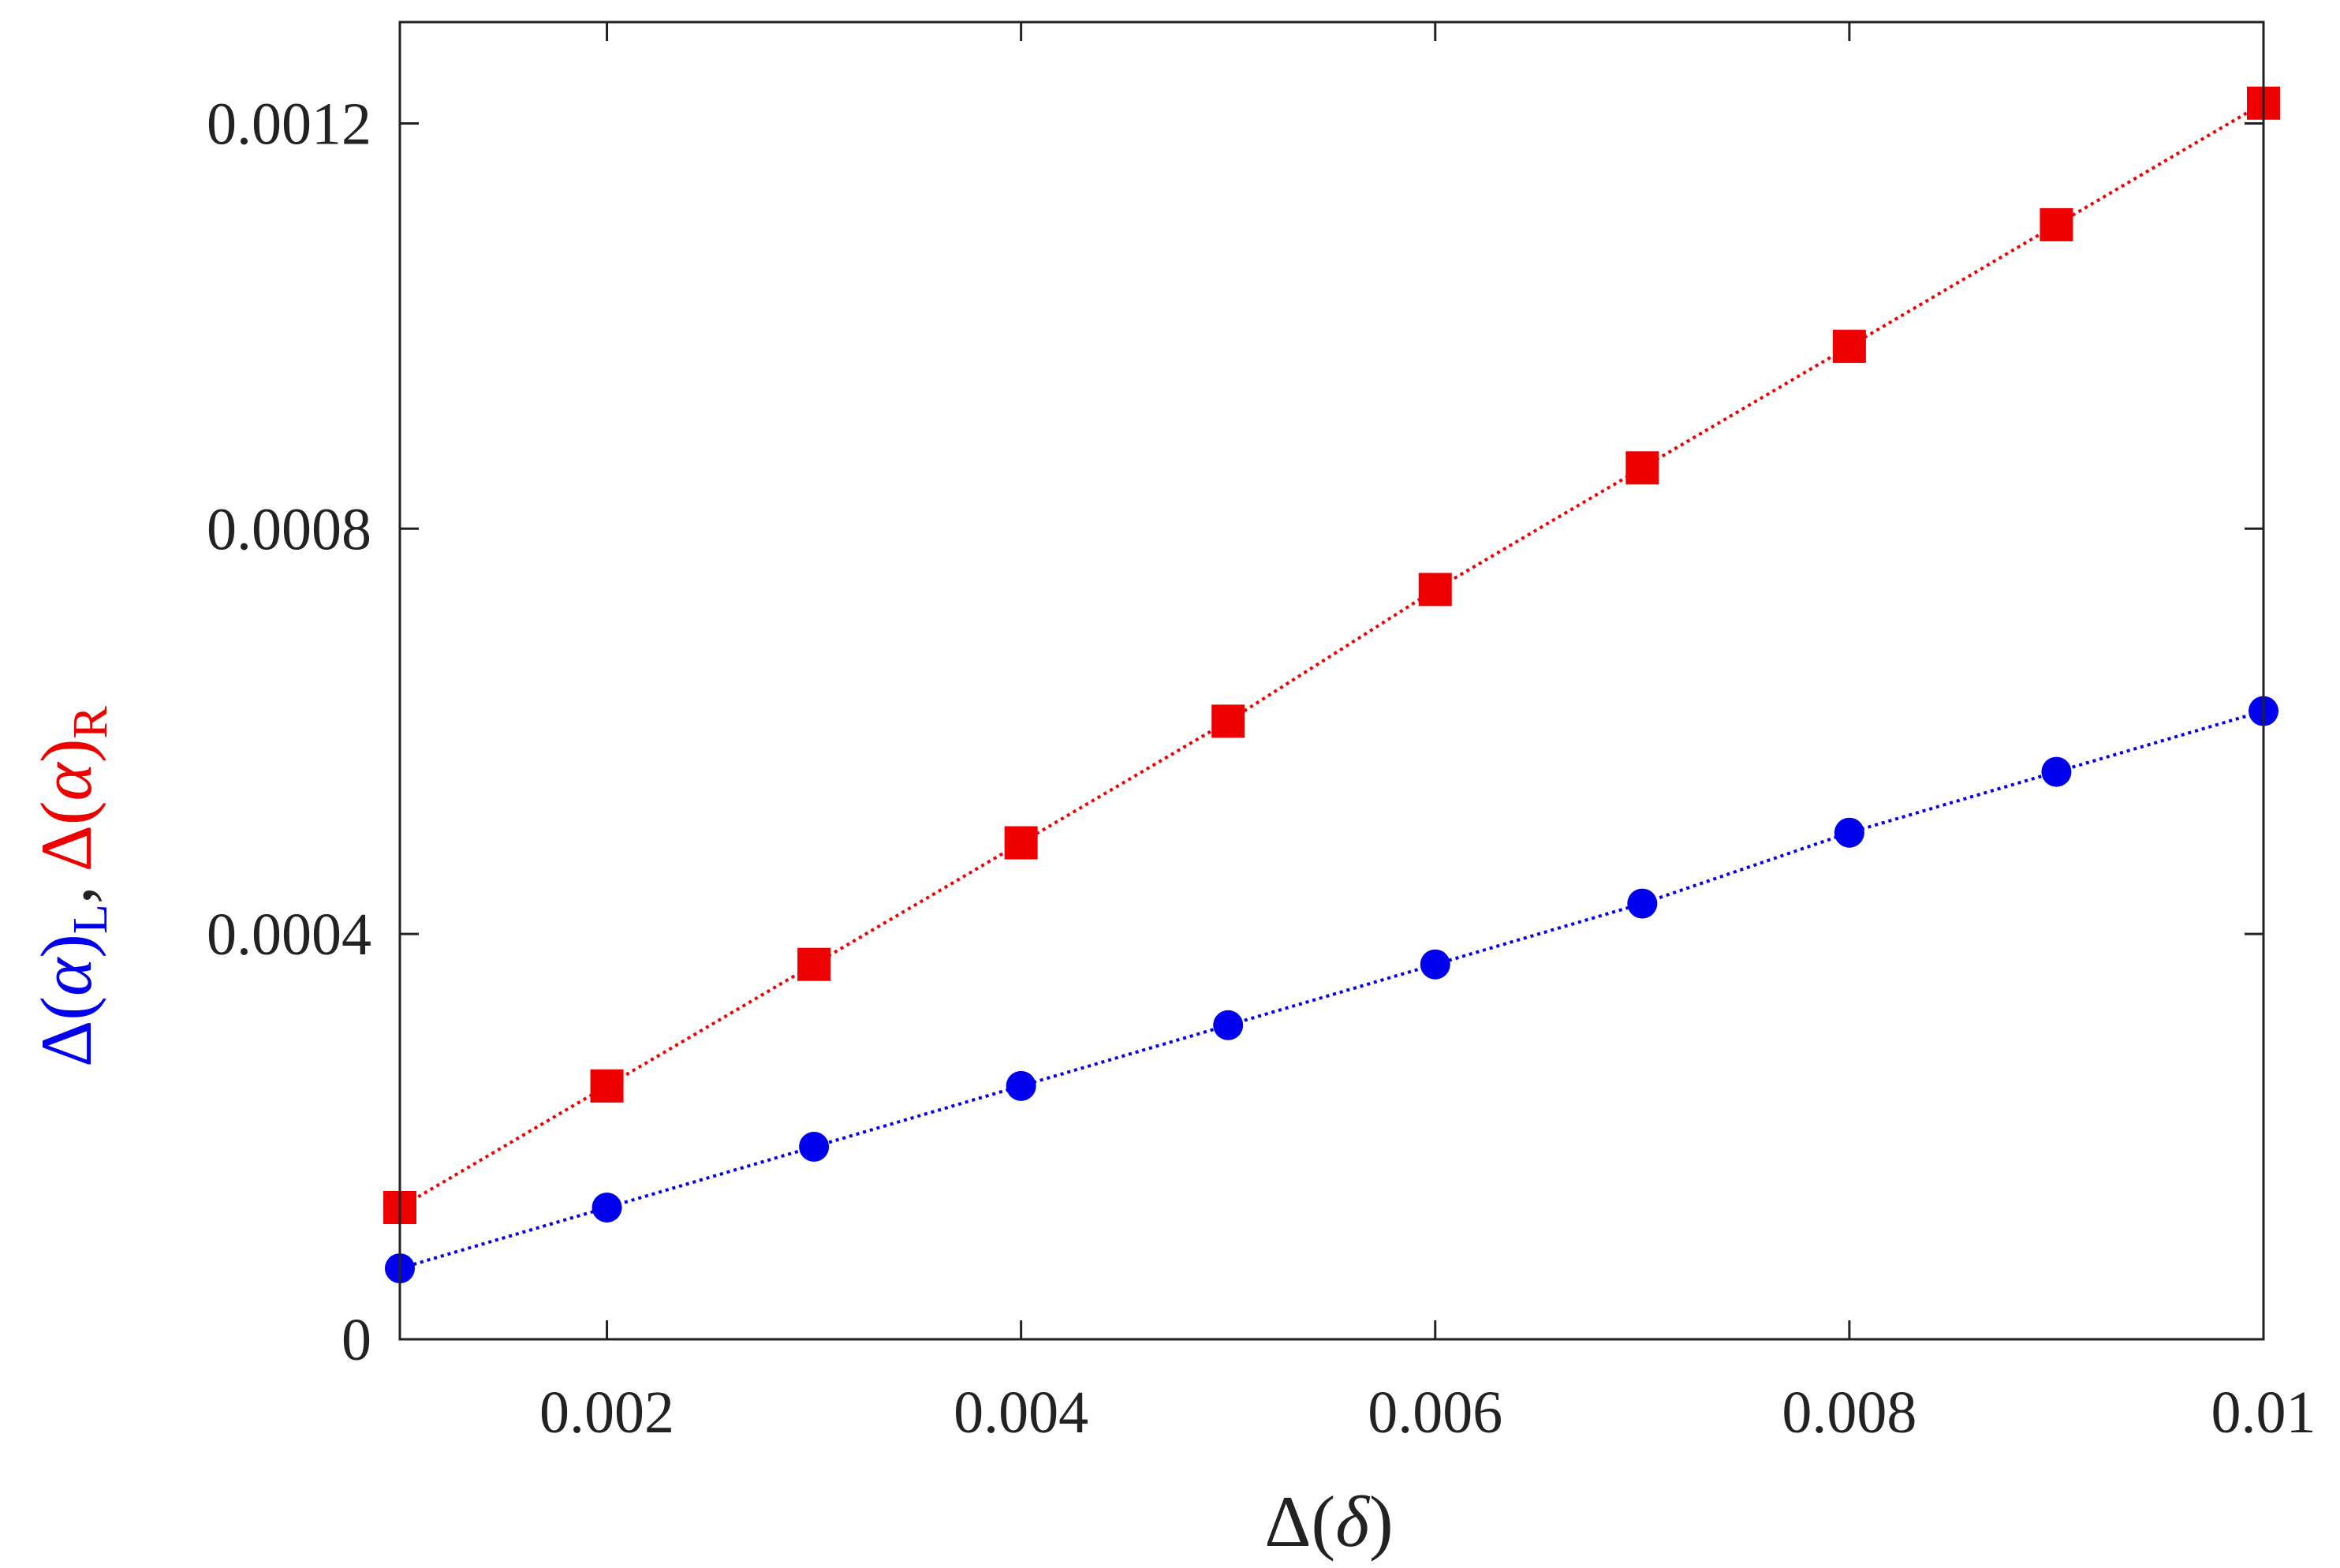  I want to click on x-tick-label: 0.004, so click(1021, 1412).